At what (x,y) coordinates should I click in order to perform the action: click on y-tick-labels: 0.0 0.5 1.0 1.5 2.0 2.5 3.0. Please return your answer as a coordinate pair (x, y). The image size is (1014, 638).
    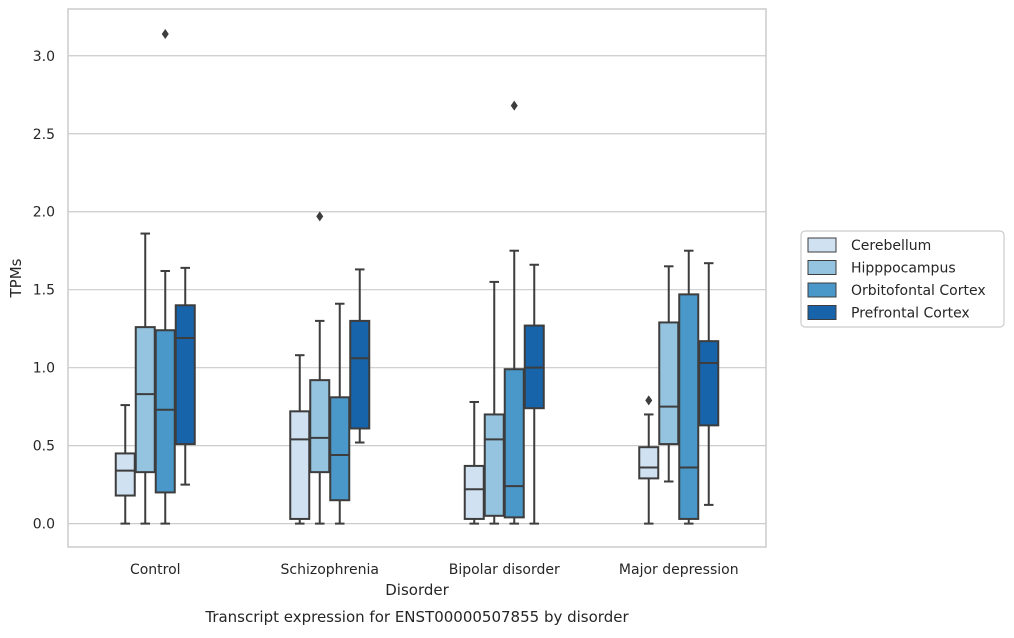
    Looking at the image, I should click on (44, 291).